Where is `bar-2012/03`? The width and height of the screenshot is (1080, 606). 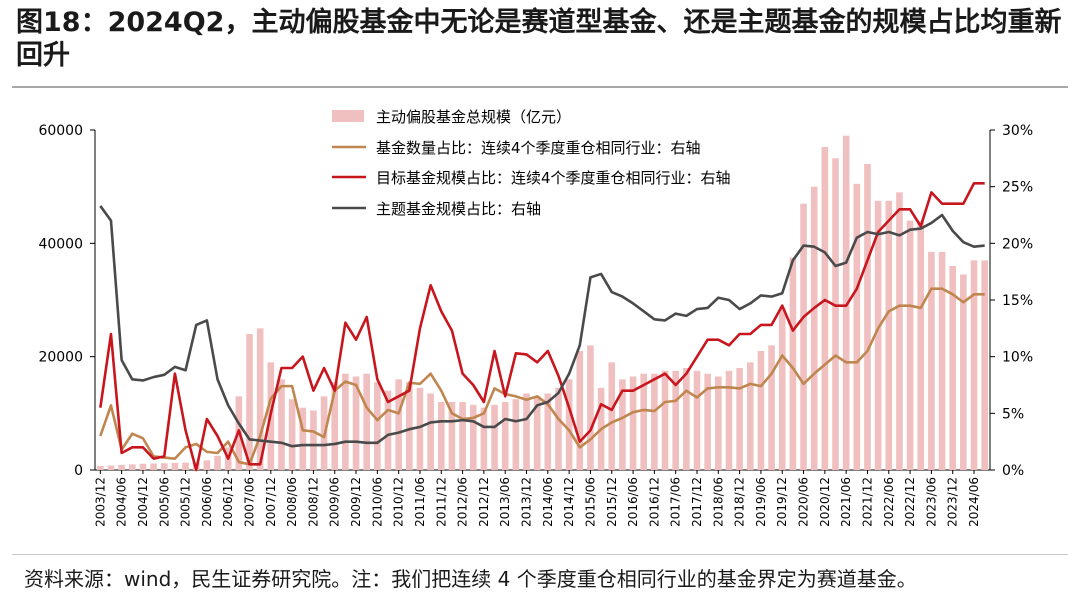
bar-2012/03 is located at coordinates (452, 436).